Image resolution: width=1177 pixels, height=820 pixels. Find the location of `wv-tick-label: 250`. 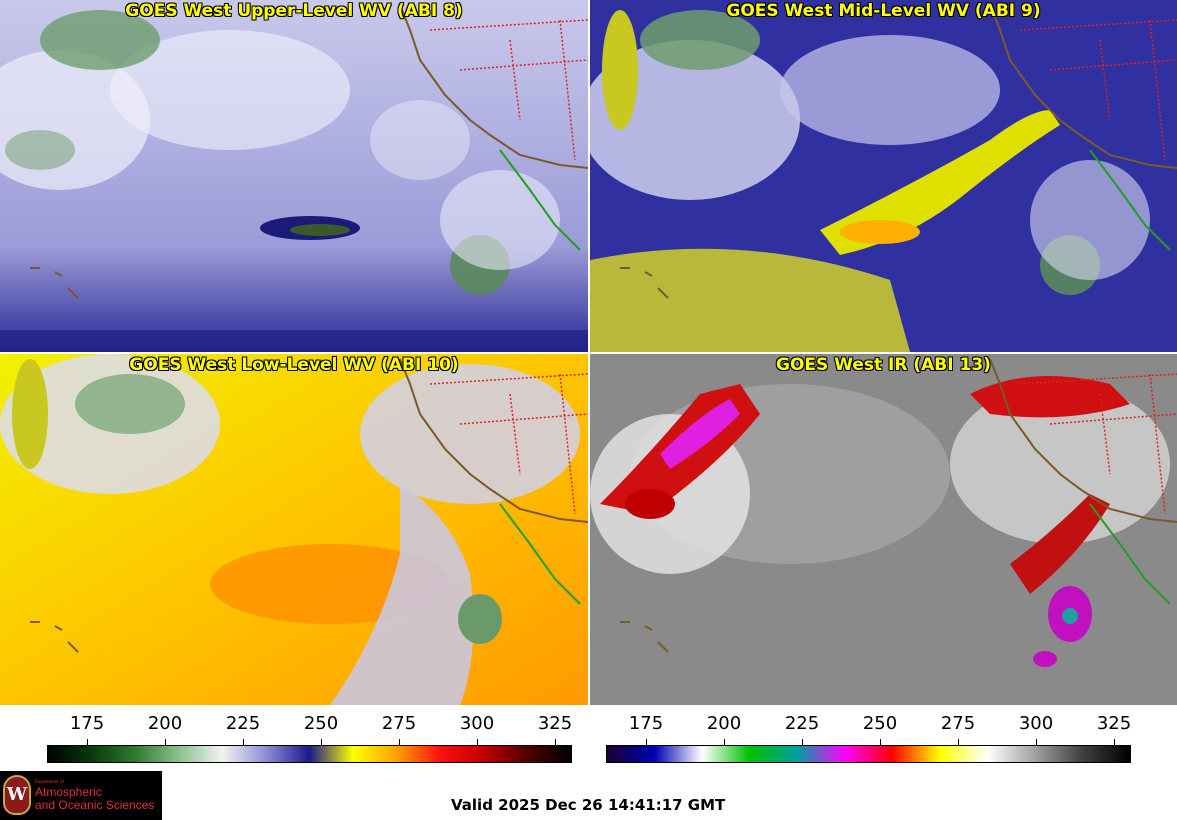

wv-tick-label: 250 is located at coordinates (321, 723).